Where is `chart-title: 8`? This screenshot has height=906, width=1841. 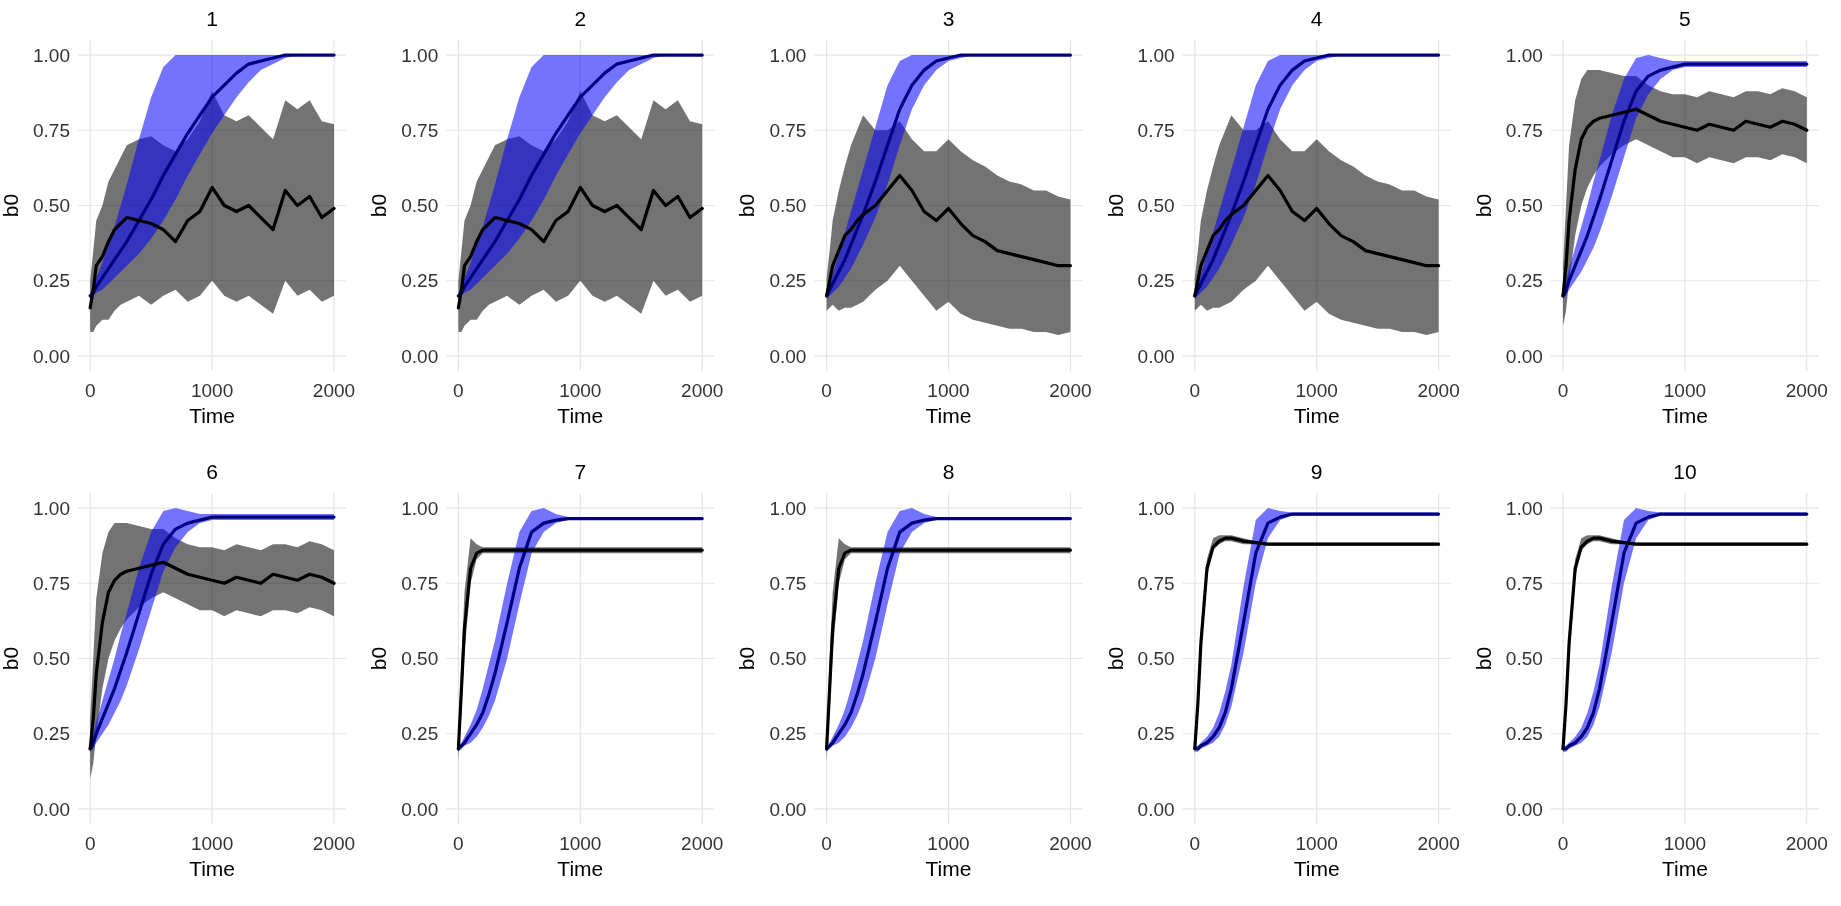
chart-title: 8 is located at coordinates (948, 471).